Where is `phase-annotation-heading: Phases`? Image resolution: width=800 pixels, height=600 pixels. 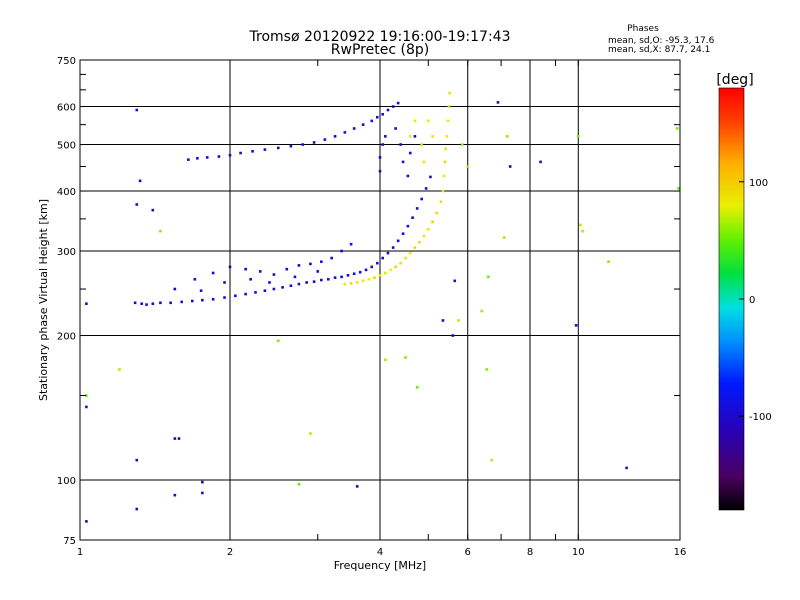 phase-annotation-heading: Phases is located at coordinates (643, 29).